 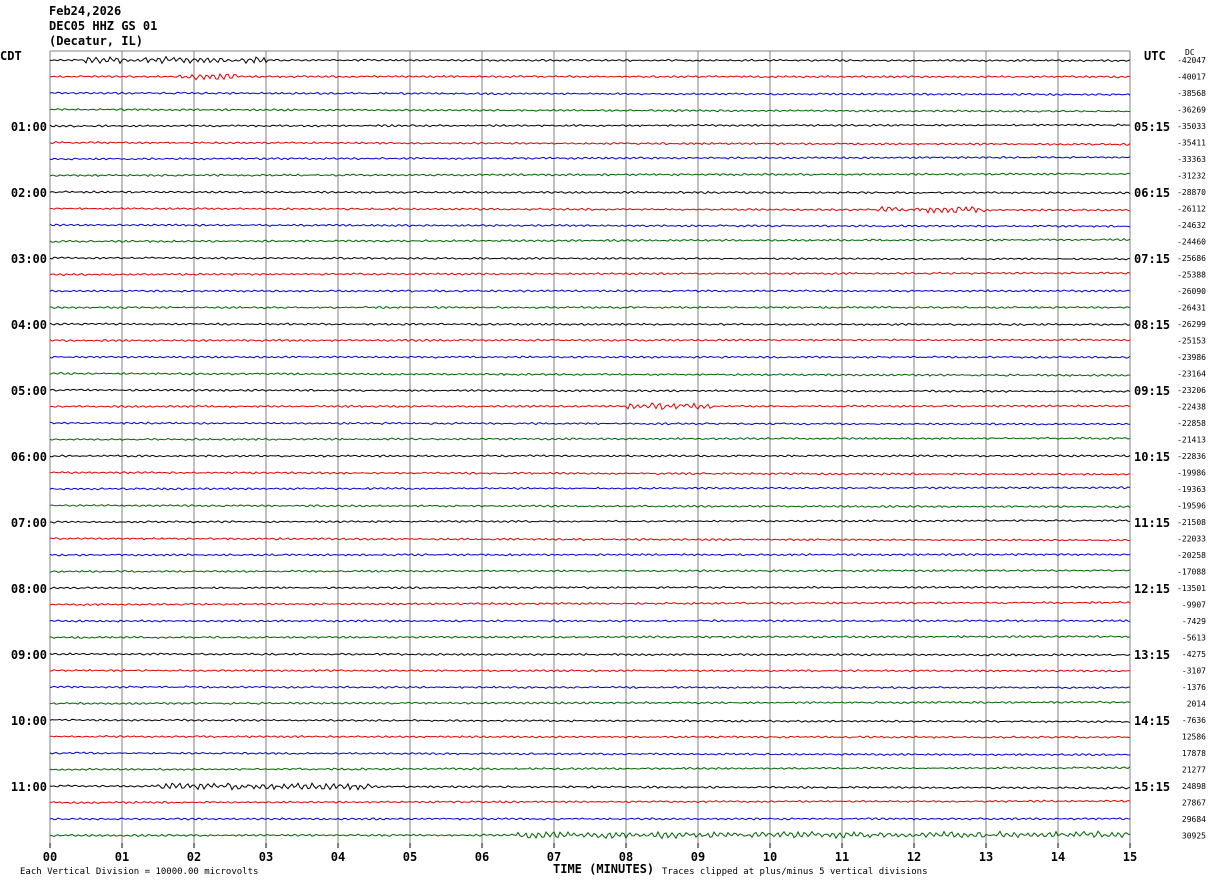 What do you see at coordinates (1194, 605) in the screenshot?
I see `row-offset-label: -9907` at bounding box center [1194, 605].